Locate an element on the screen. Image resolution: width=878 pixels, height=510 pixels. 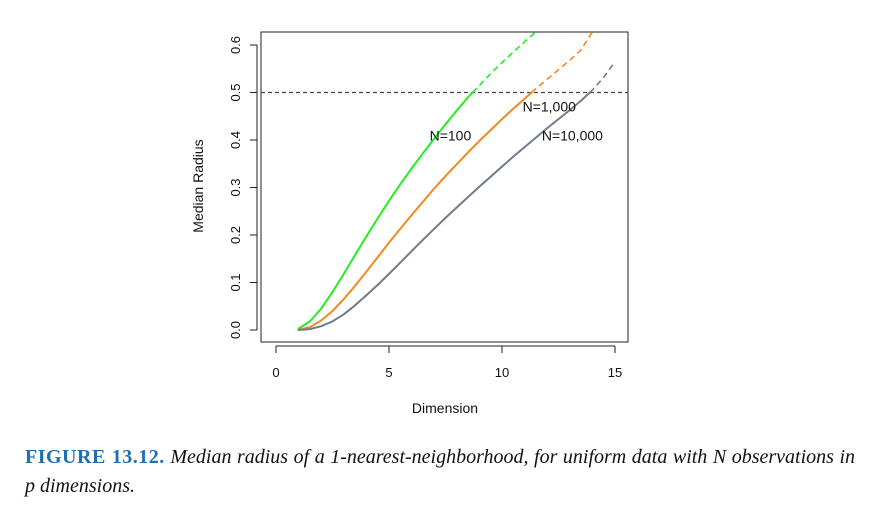
annotation-n-10-000: N=10,000 is located at coordinates (572, 136).